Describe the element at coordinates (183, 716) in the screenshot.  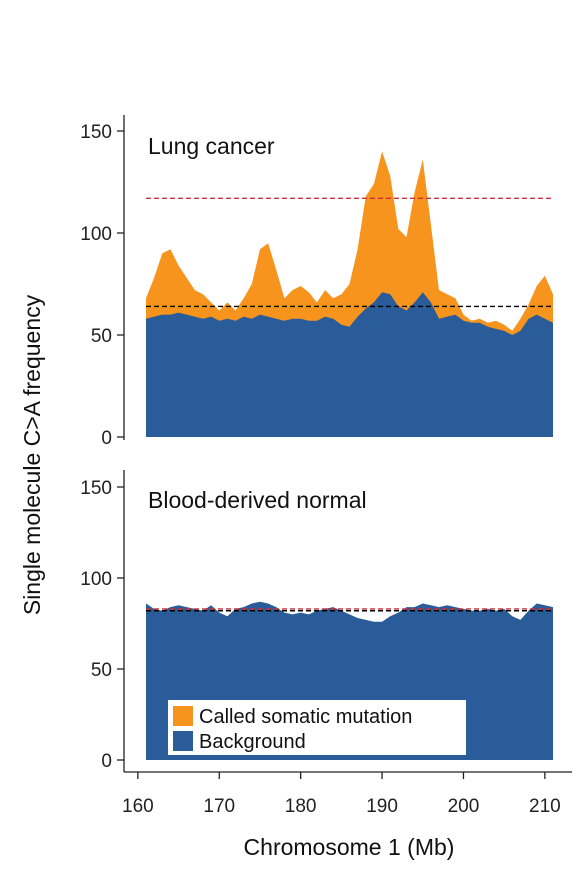
I see `legend-swatch-somatic` at that location.